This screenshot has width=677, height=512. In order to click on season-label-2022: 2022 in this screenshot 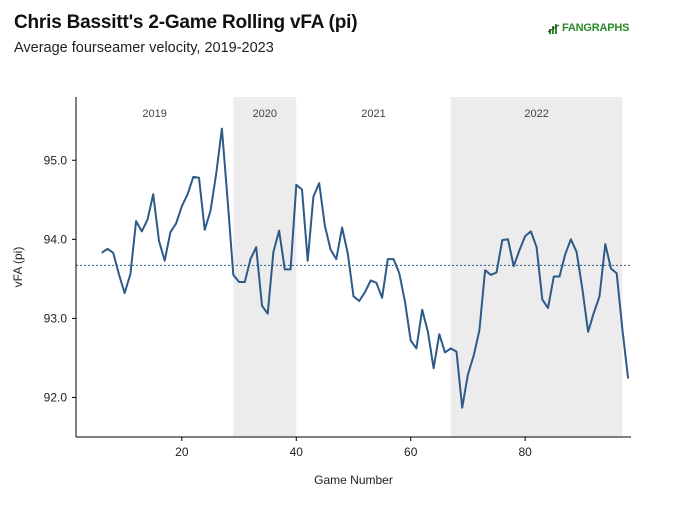, I will do `click(536, 114)`.